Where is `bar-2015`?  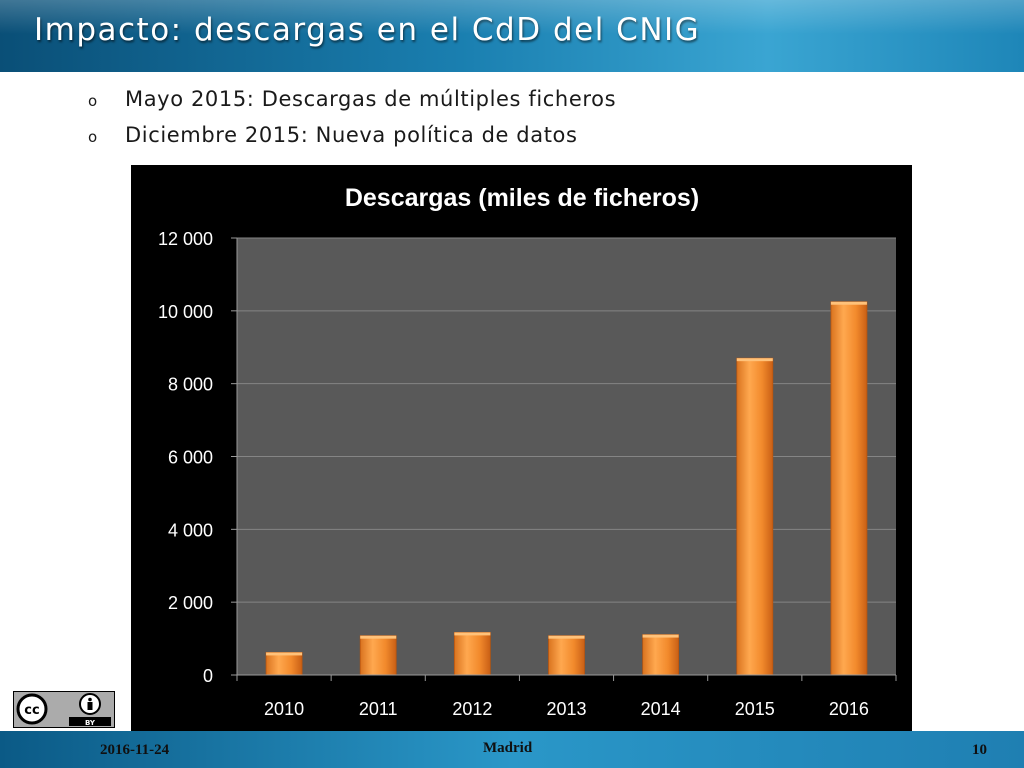
bar-2015 is located at coordinates (755, 516).